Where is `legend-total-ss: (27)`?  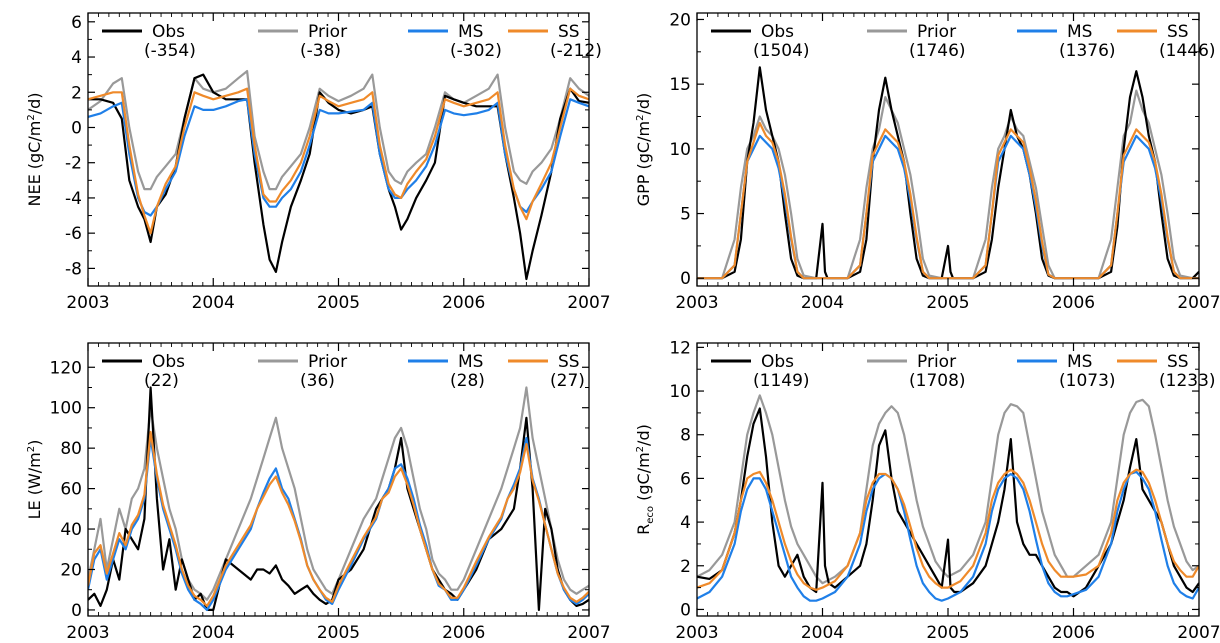
legend-total-ss: (27) is located at coordinates (567, 381).